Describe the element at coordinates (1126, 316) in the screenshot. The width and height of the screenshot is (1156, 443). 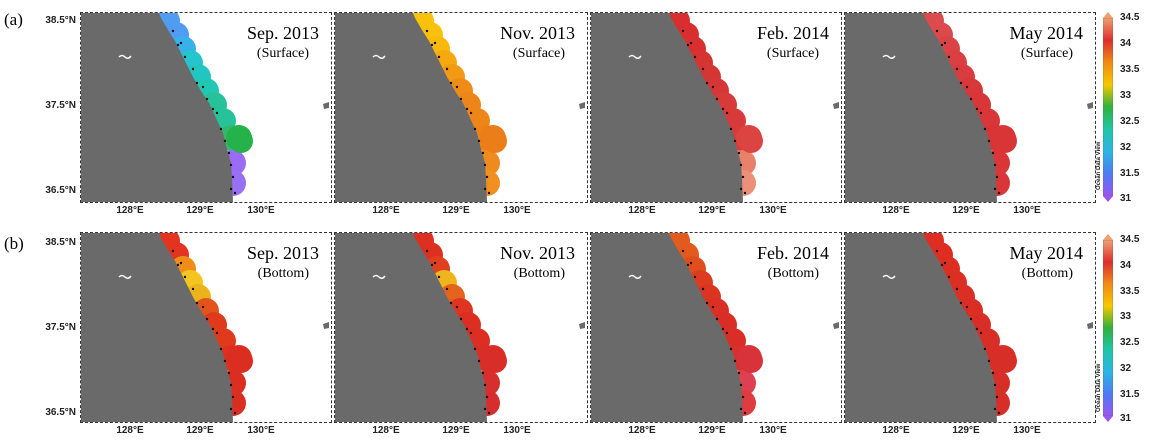
I see `cbar-tick: 33` at that location.